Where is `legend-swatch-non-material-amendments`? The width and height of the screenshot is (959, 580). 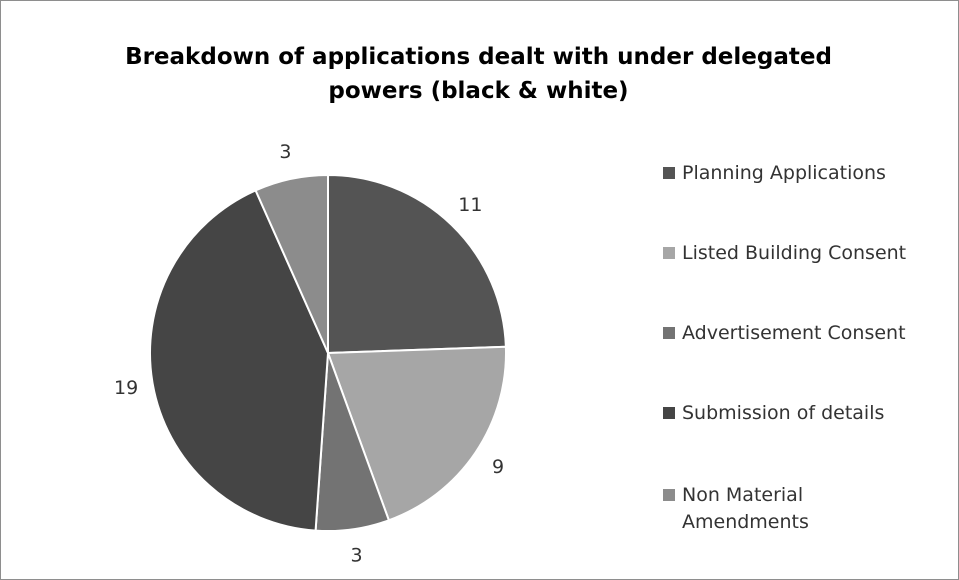 legend-swatch-non-material-amendments is located at coordinates (669, 495).